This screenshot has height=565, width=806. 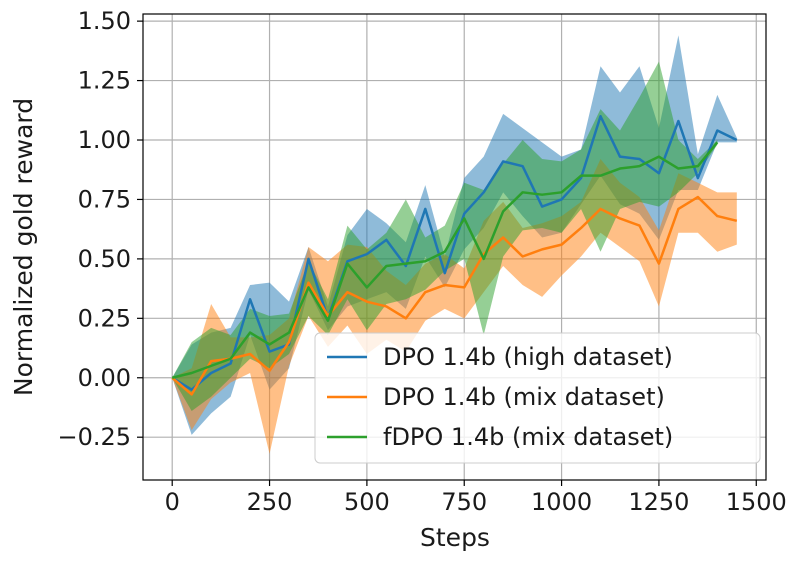 What do you see at coordinates (104, 199) in the screenshot?
I see `y-tick-label: 0.75` at bounding box center [104, 199].